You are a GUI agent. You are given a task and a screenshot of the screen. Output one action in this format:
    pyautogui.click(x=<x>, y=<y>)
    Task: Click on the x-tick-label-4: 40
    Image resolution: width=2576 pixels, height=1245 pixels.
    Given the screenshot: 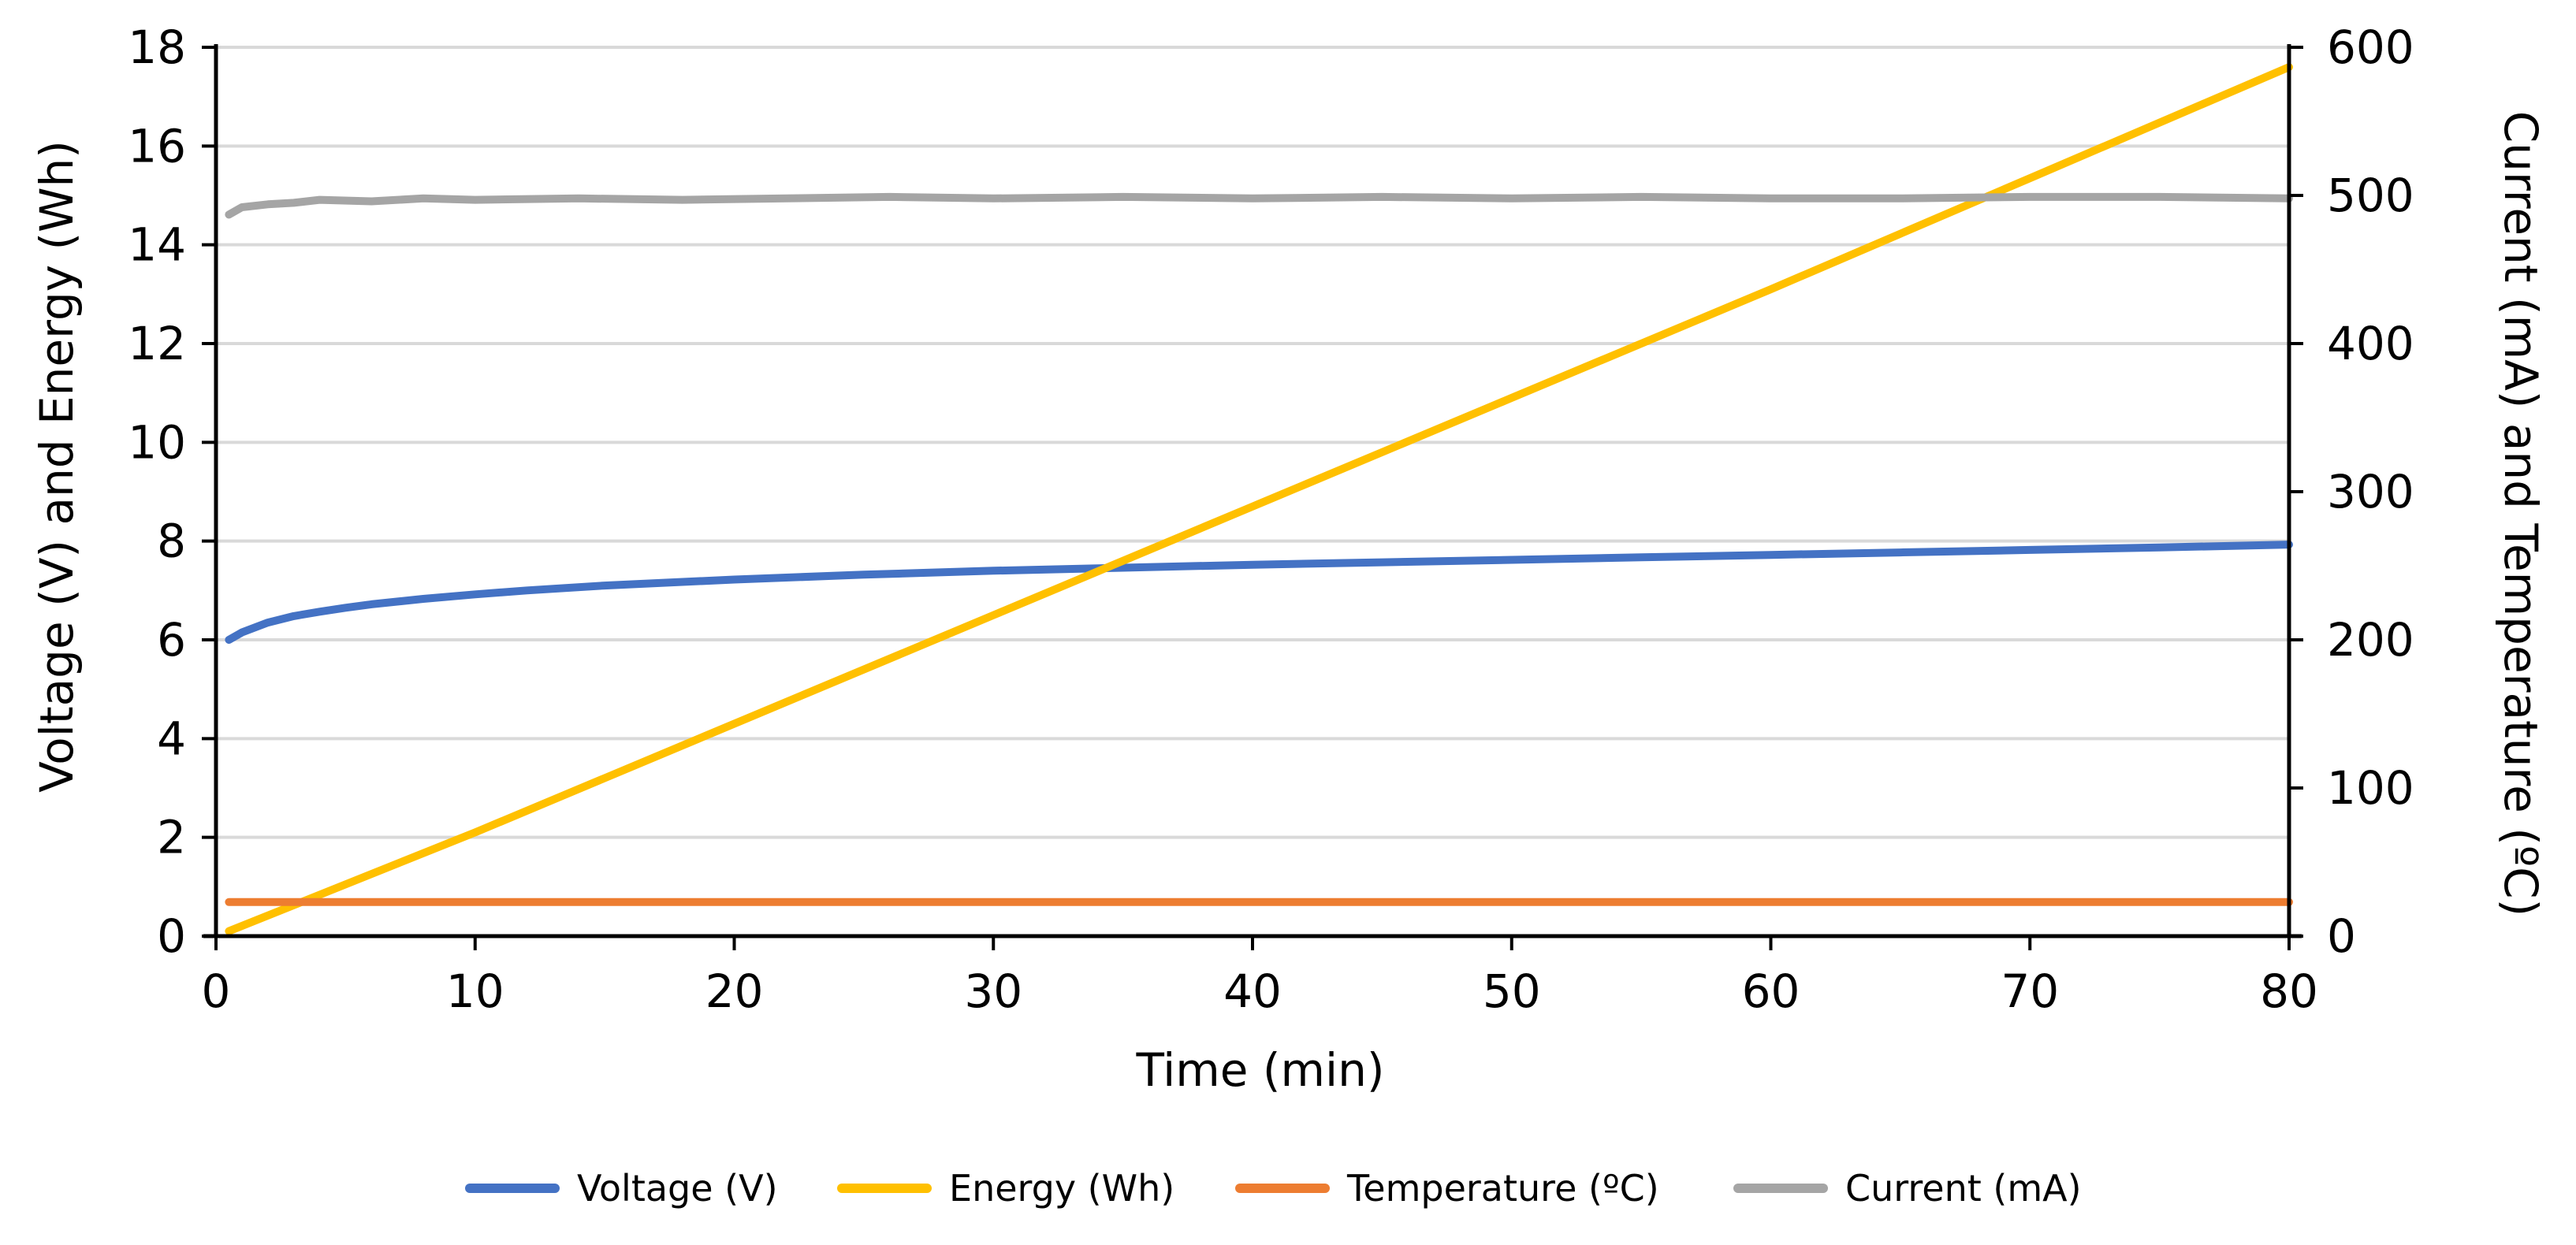 What is the action you would take?
    pyautogui.click(x=1252, y=991)
    